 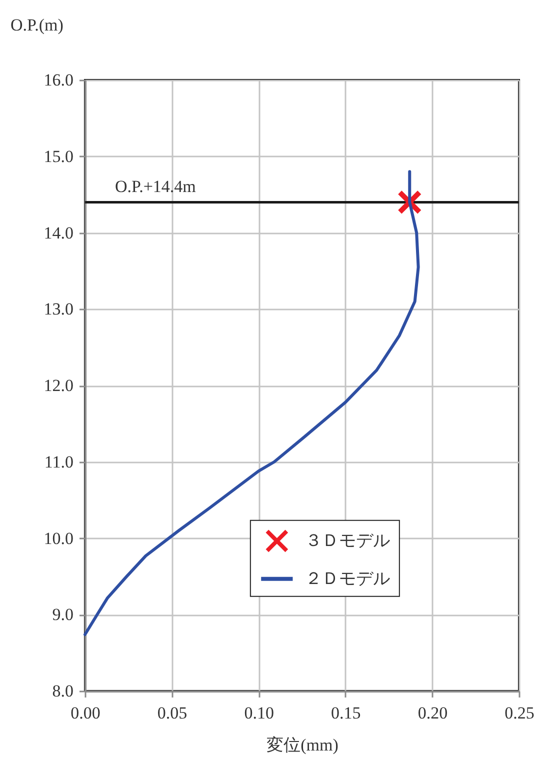 I want to click on x-tick-label: 0.15, so click(x=346, y=713).